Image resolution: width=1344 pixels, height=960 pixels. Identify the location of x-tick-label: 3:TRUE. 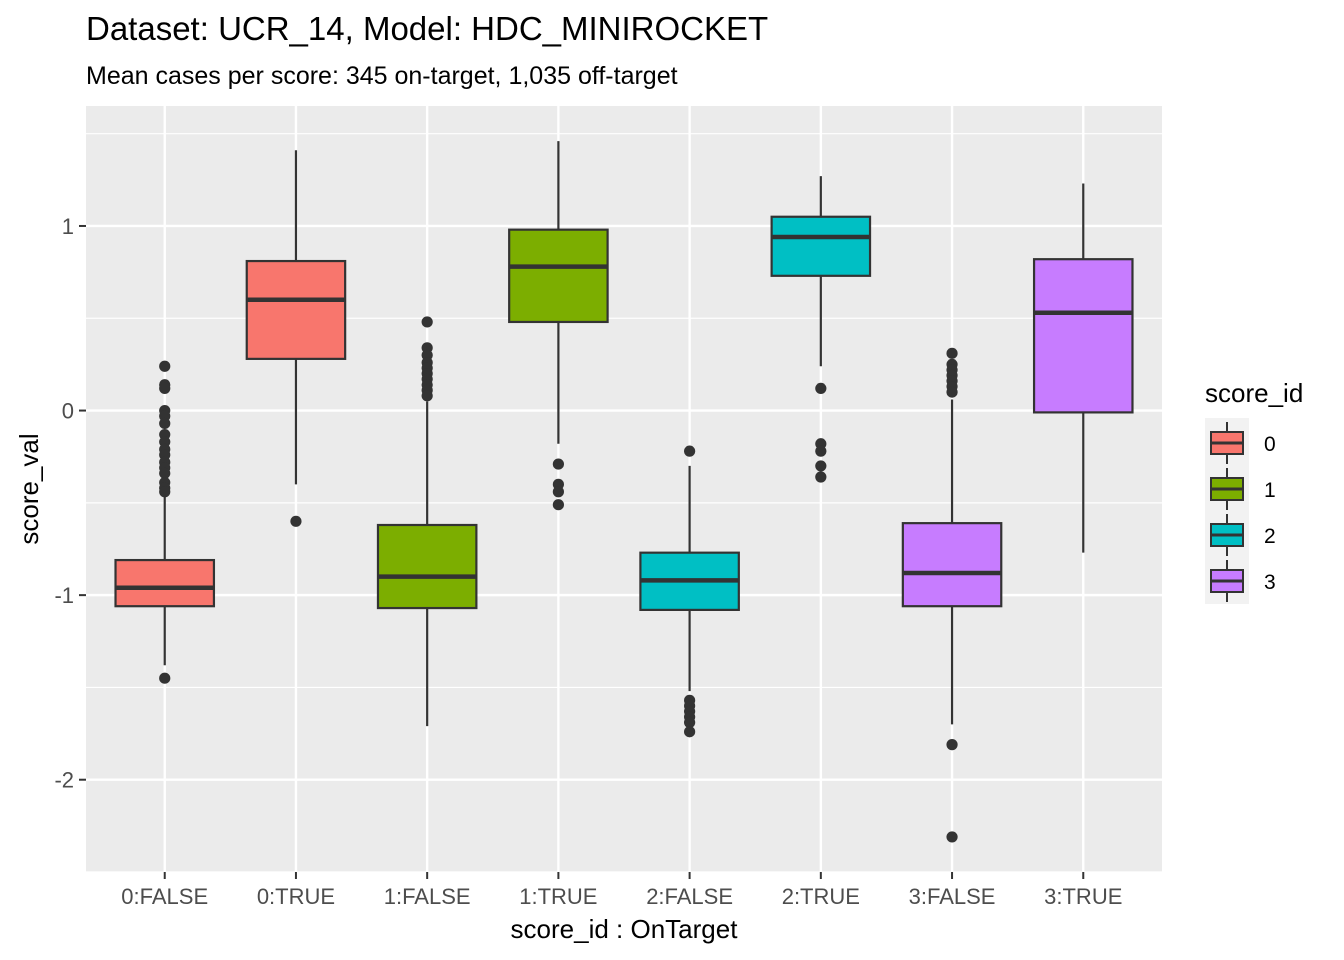
(1083, 896).